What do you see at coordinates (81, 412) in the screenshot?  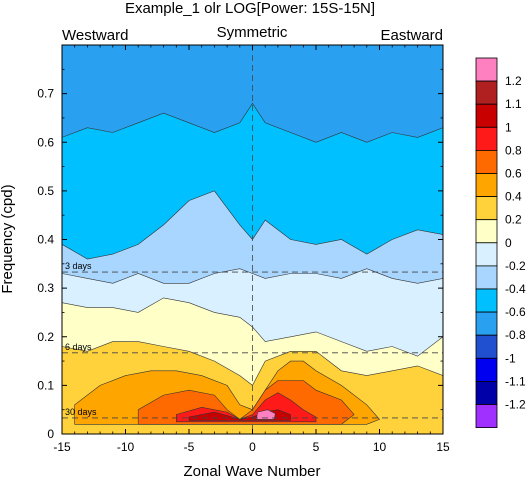 I see `period-line-label: 30 days` at bounding box center [81, 412].